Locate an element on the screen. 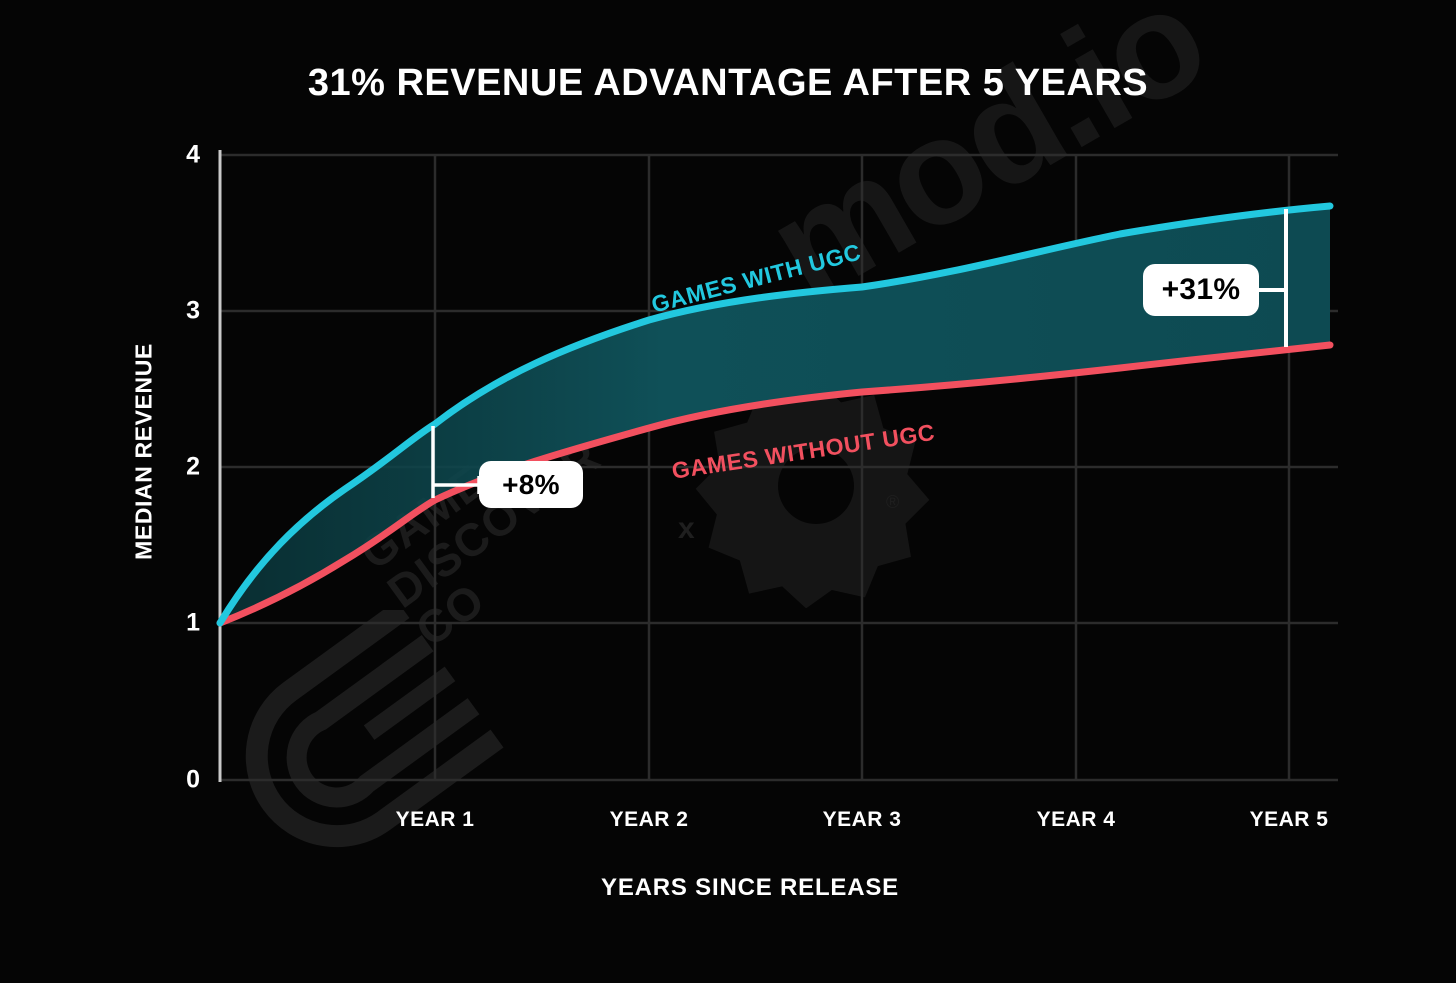 Image resolution: width=1456 pixels, height=983 pixels. annotation-badge-31-percent: +31% is located at coordinates (1201, 290).